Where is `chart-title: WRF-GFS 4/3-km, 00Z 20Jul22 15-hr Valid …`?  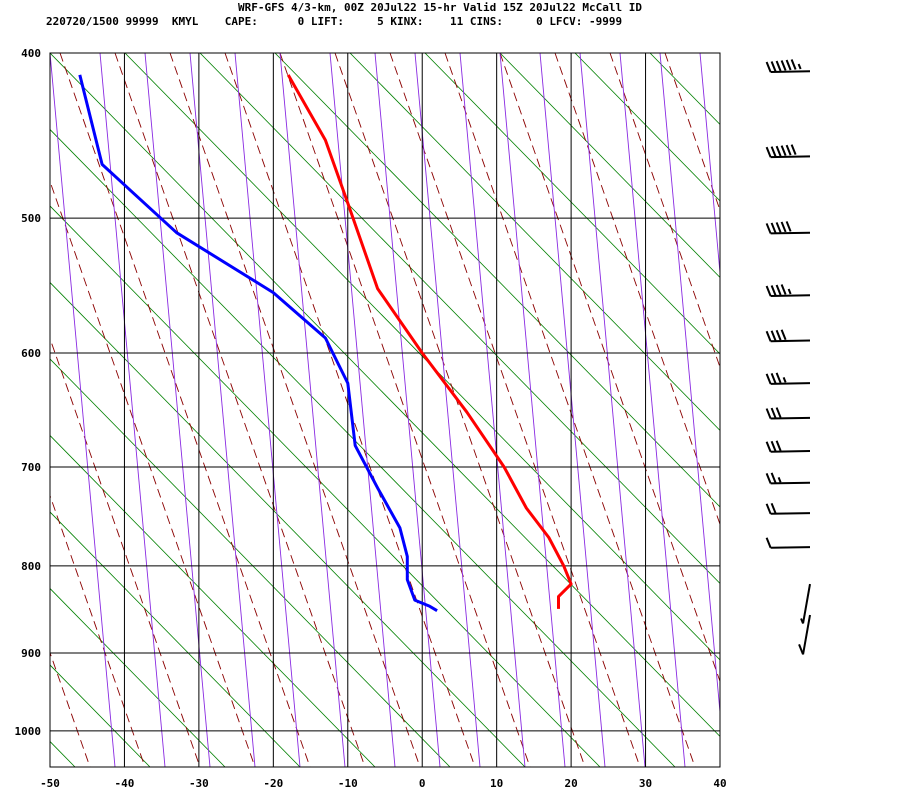 chart-title: WRF-GFS 4/3-km, 00Z 20Jul22 15-hr Valid … is located at coordinates (440, 7).